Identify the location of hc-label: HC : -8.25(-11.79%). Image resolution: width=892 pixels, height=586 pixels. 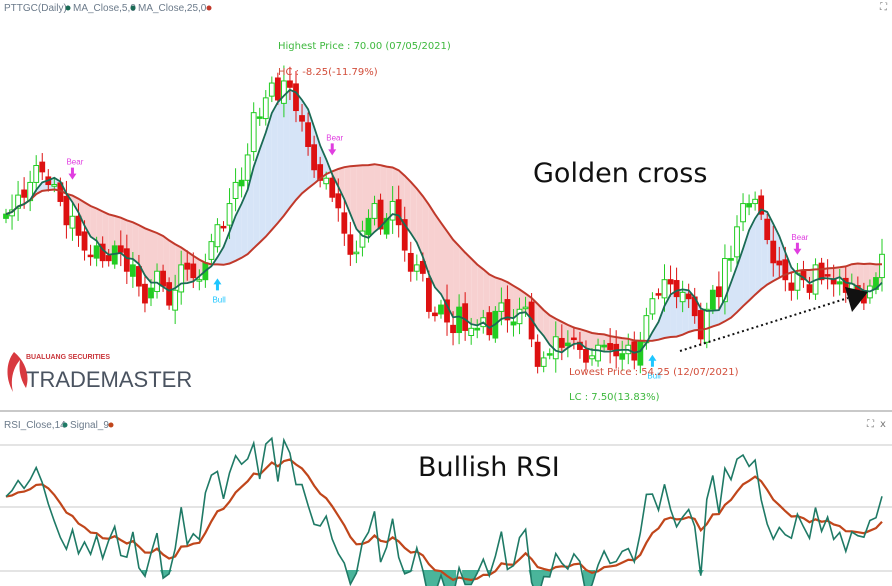
(328, 72).